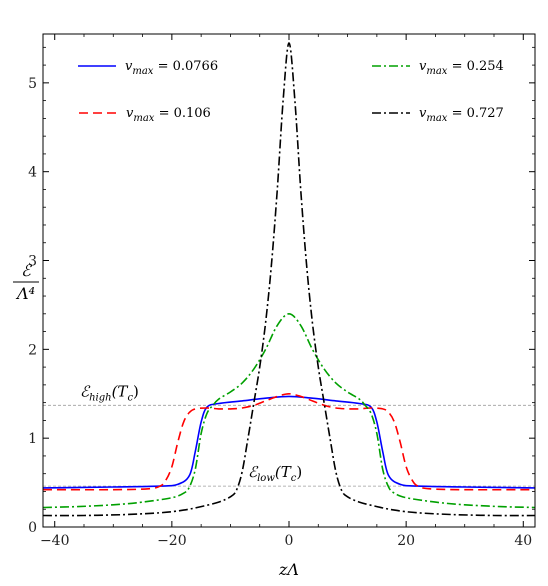 Image resolution: width=548 pixels, height=586 pixels. What do you see at coordinates (32, 173) in the screenshot?
I see `y-tick-label: 4` at bounding box center [32, 173].